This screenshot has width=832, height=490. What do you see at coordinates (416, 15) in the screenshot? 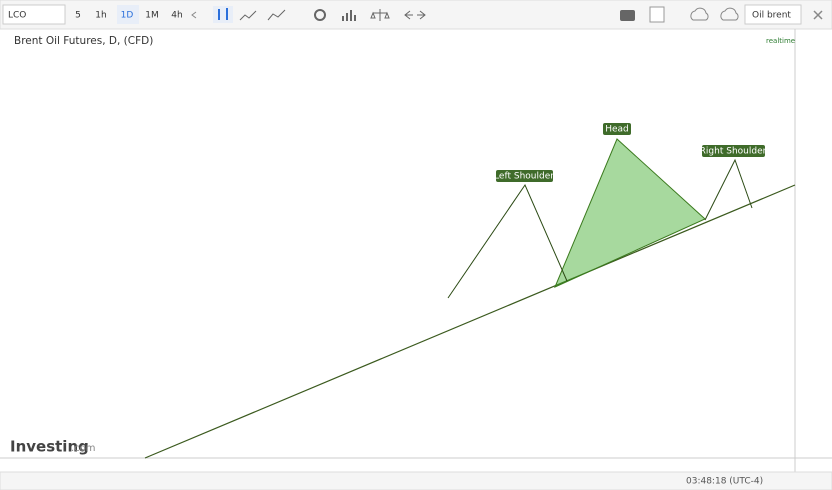
I see `toolbar: LCO 5 1h 1D 1M 4h Oil brent` at bounding box center [416, 15].